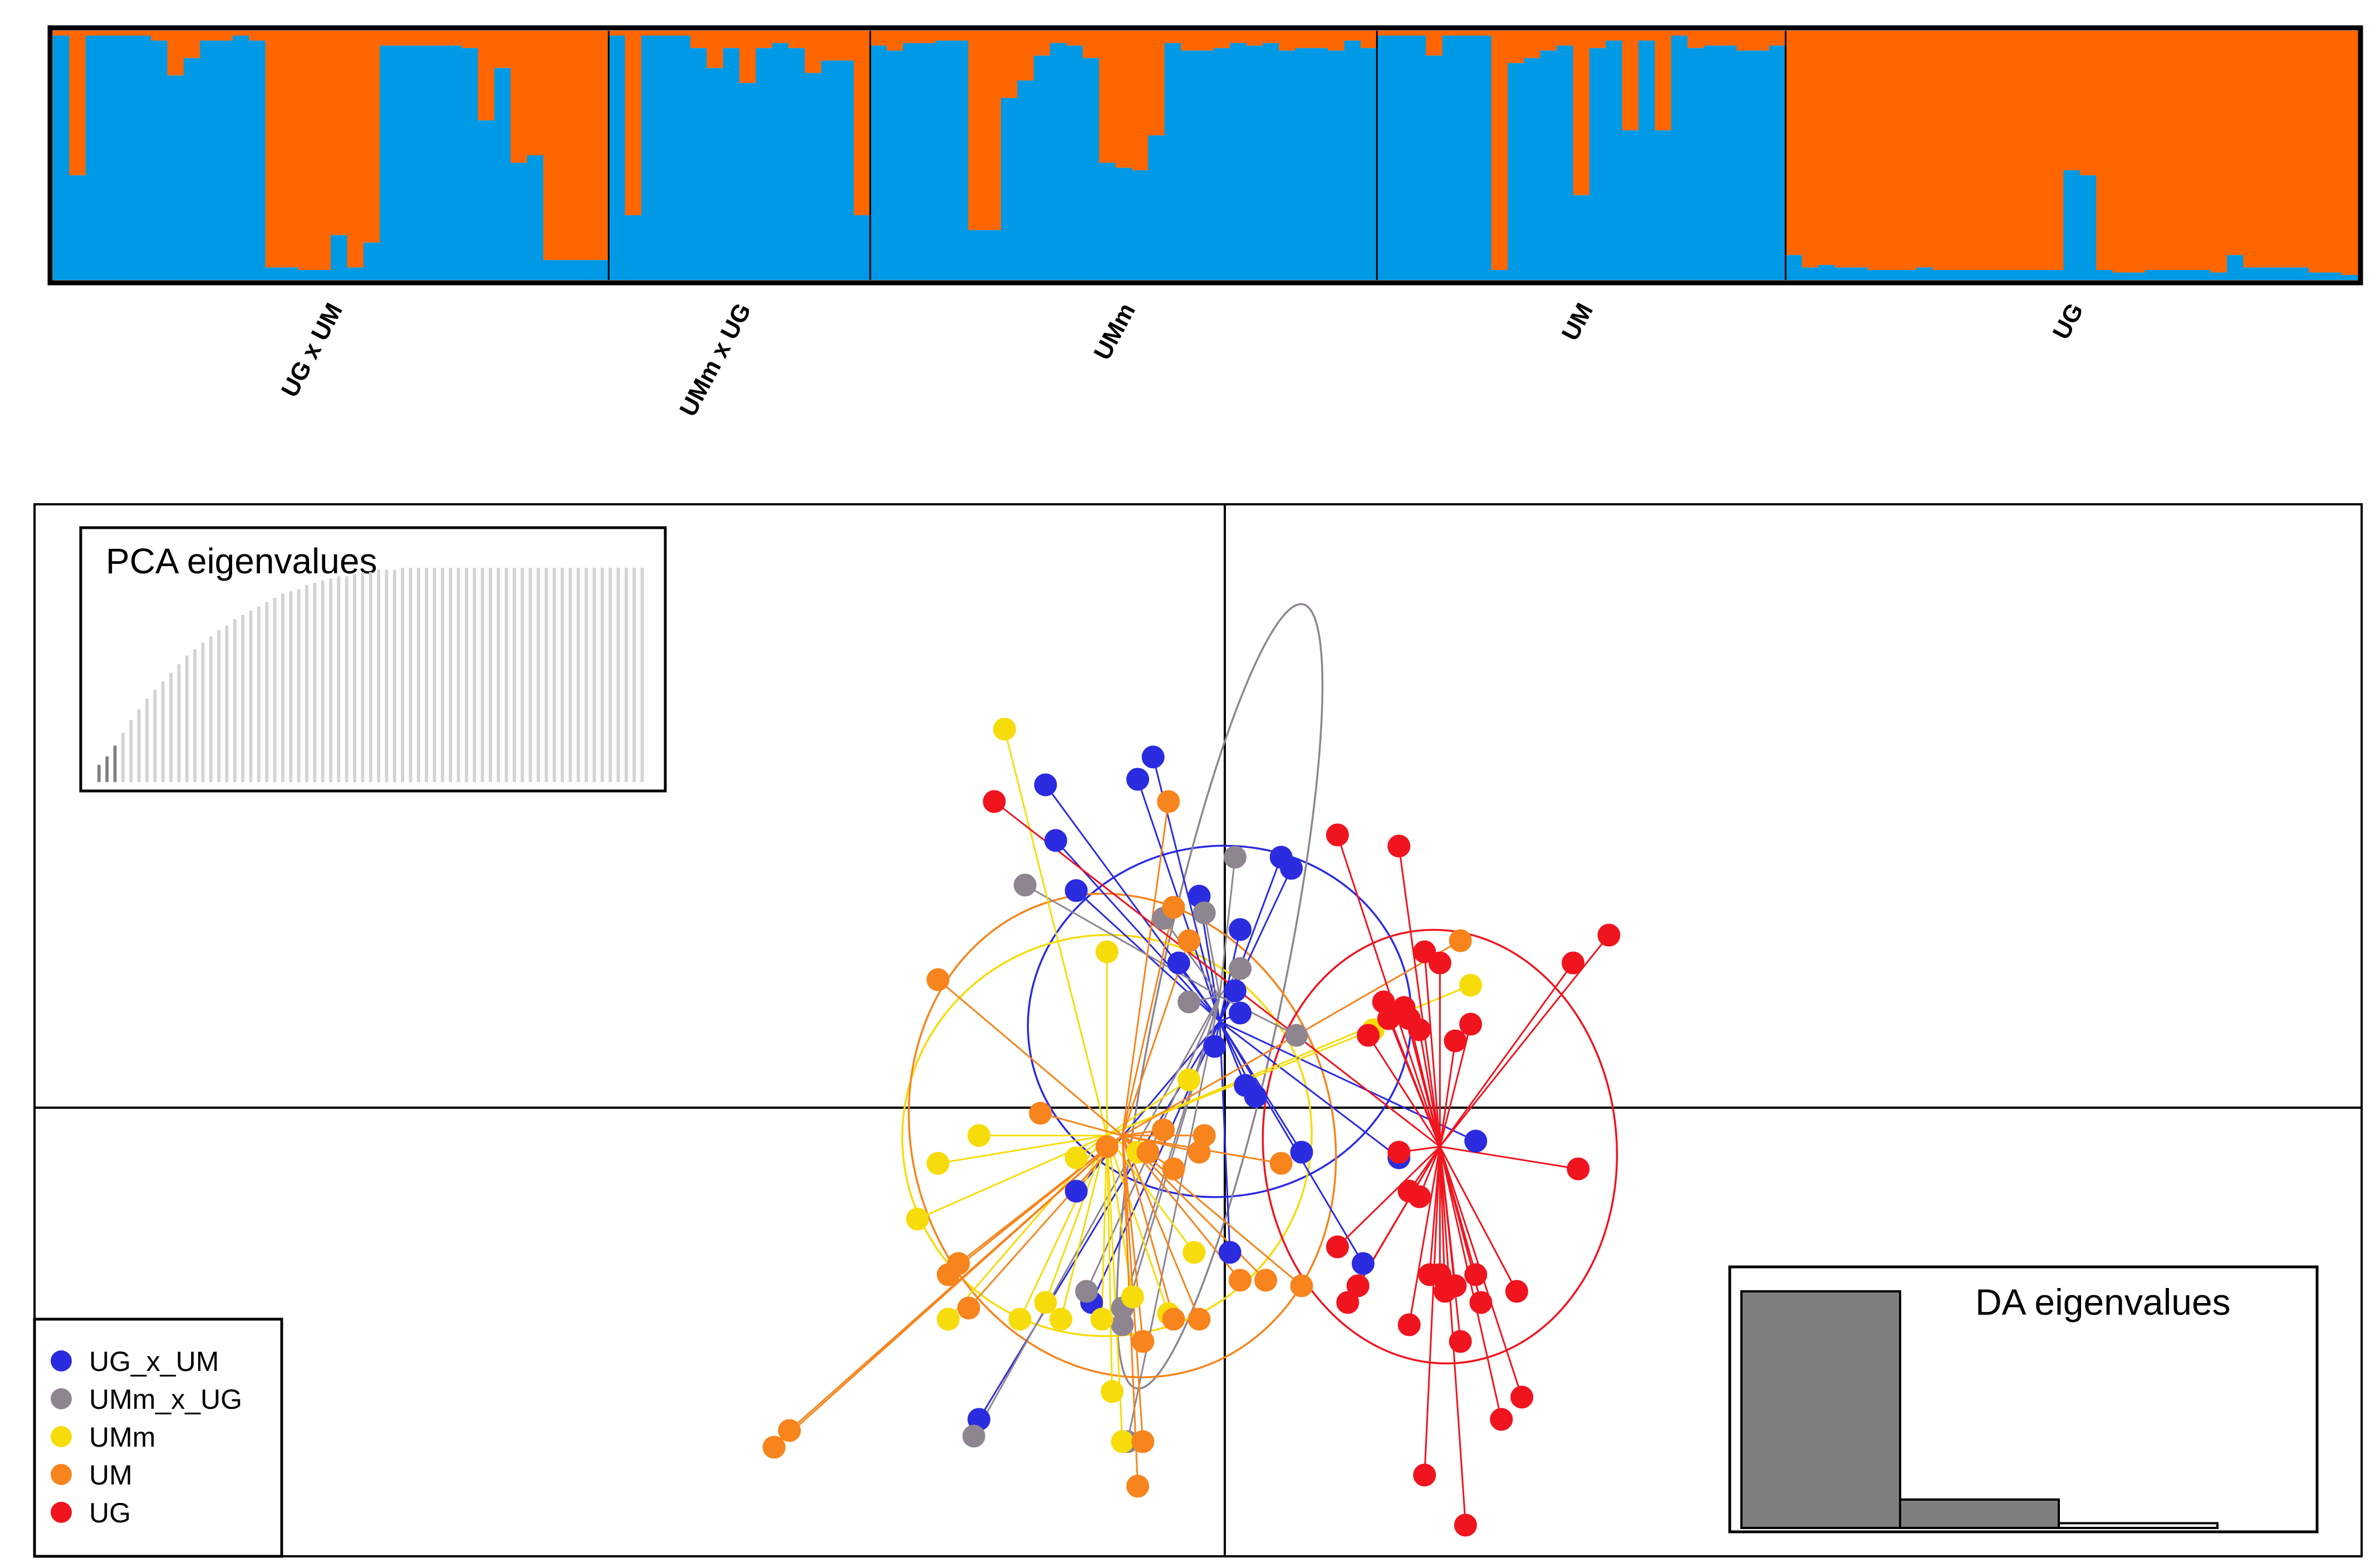 This screenshot has width=2380, height=1568. Describe the element at coordinates (1178, 963) in the screenshot. I see `point-UG_x_UM` at that location.